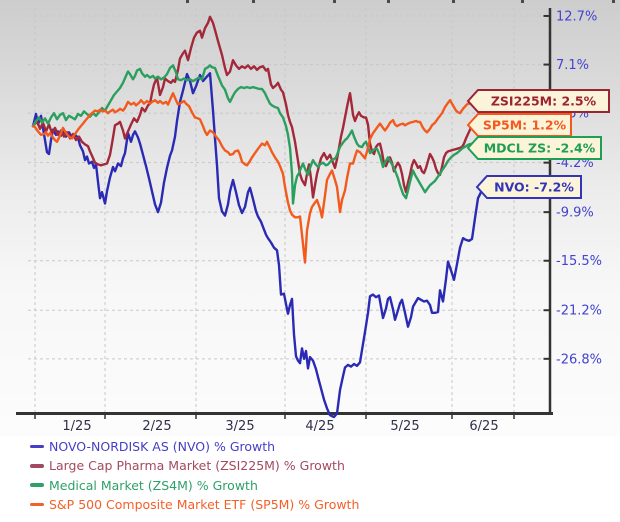 The width and height of the screenshot is (620, 522). Describe the element at coordinates (575, 213) in the screenshot. I see `y-tick-label: -9.9%` at that location.